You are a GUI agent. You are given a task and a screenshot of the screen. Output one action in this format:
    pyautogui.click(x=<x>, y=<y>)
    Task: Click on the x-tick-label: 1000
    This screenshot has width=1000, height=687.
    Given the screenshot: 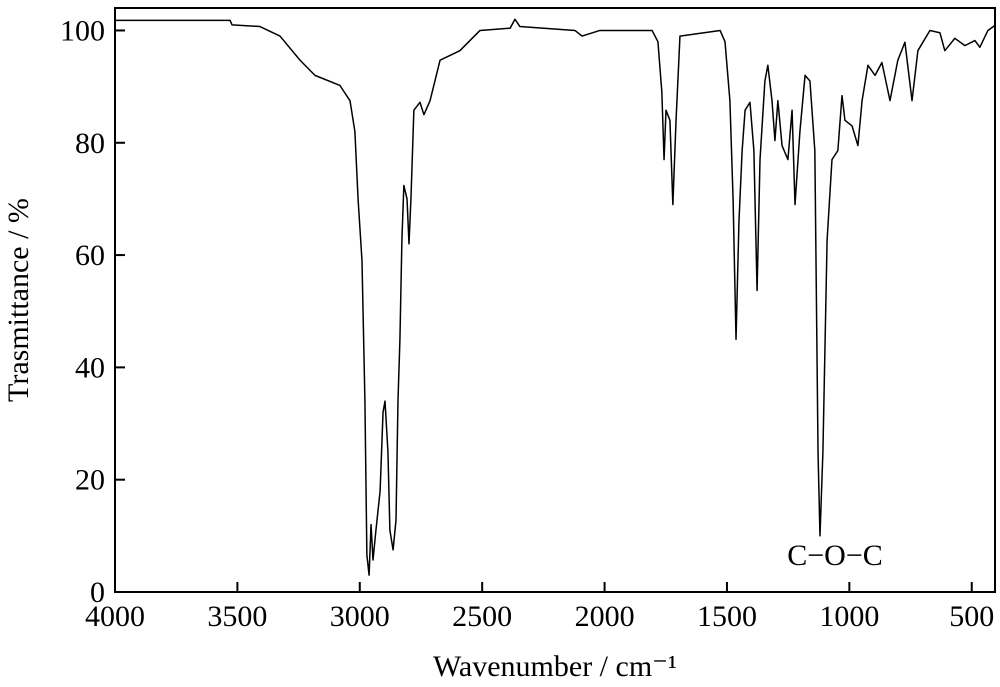 What is the action you would take?
    pyautogui.click(x=849, y=616)
    